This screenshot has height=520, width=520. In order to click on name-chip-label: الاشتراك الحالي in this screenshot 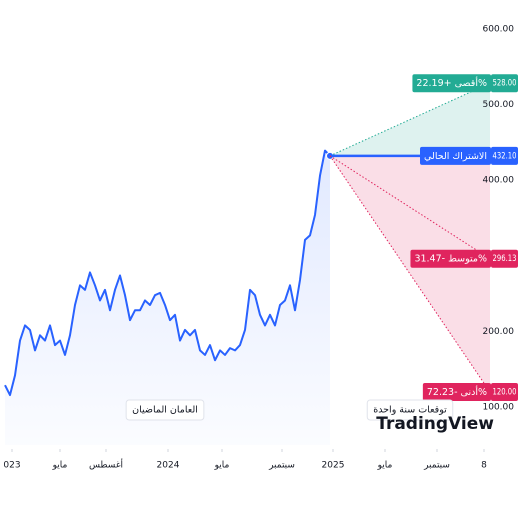, I will do `click(455, 155)`.